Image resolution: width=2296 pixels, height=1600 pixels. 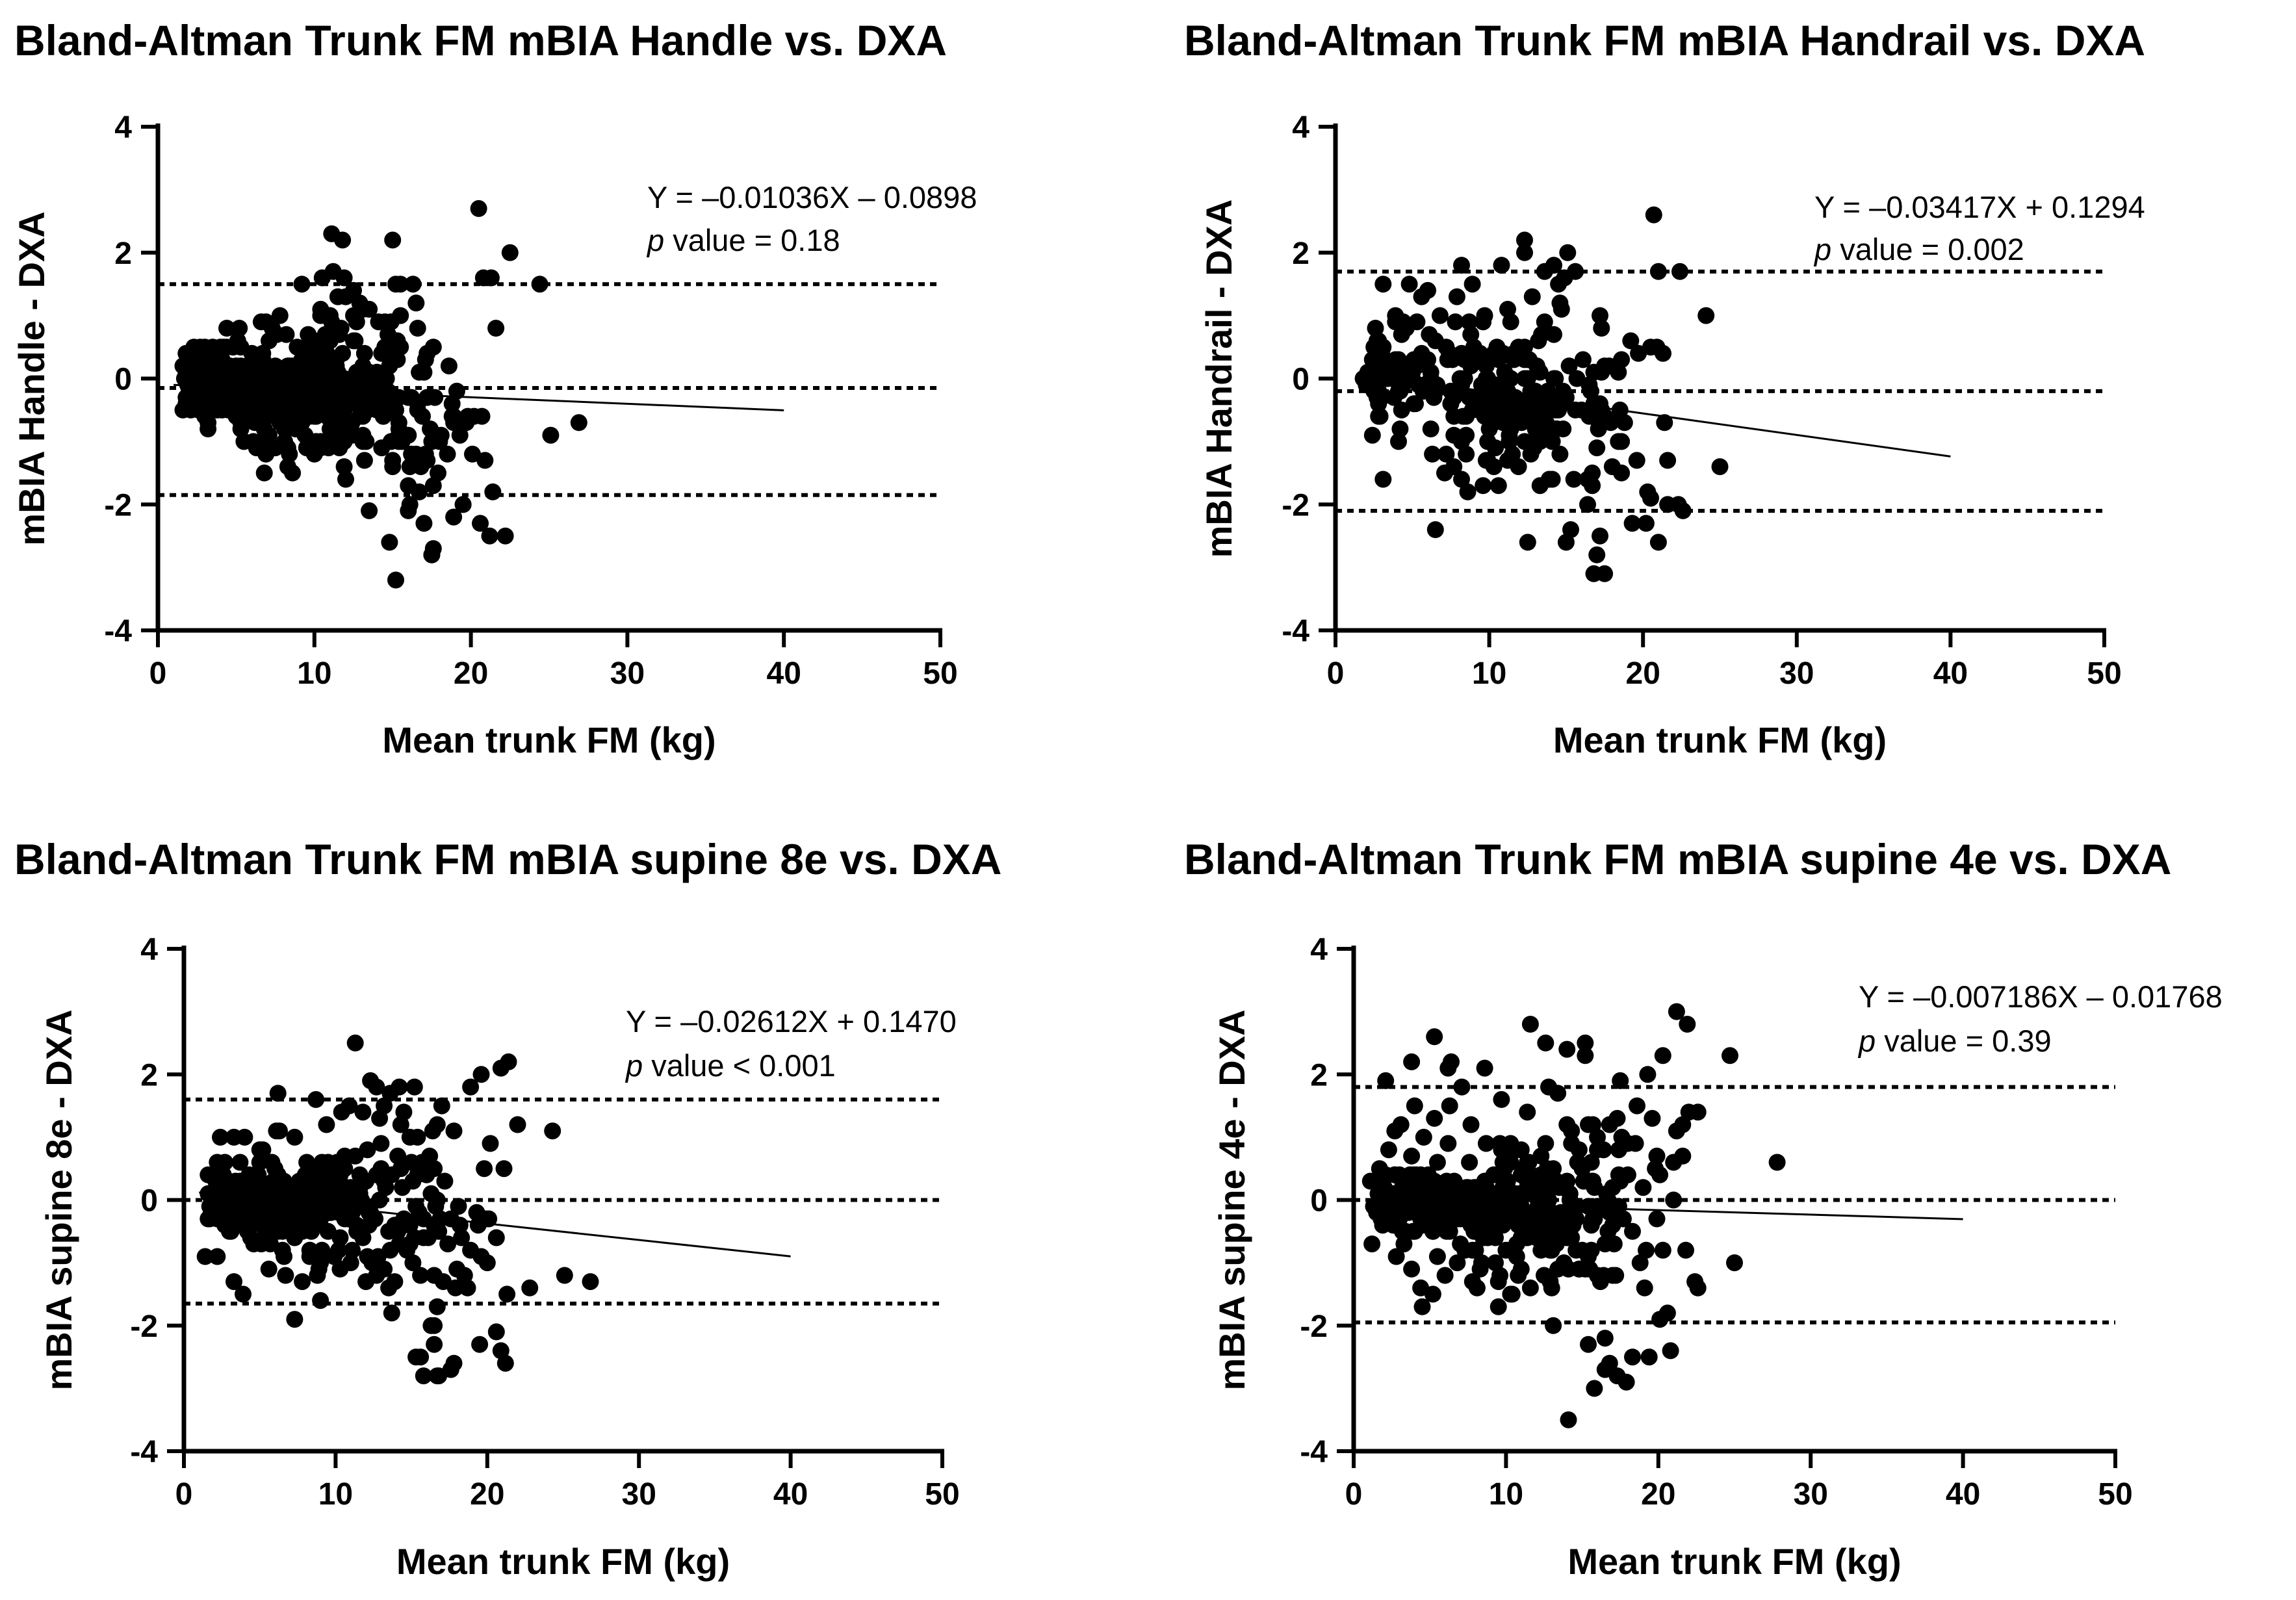 I want to click on panel-2-p-value: p value = 0.002, so click(x=1919, y=249).